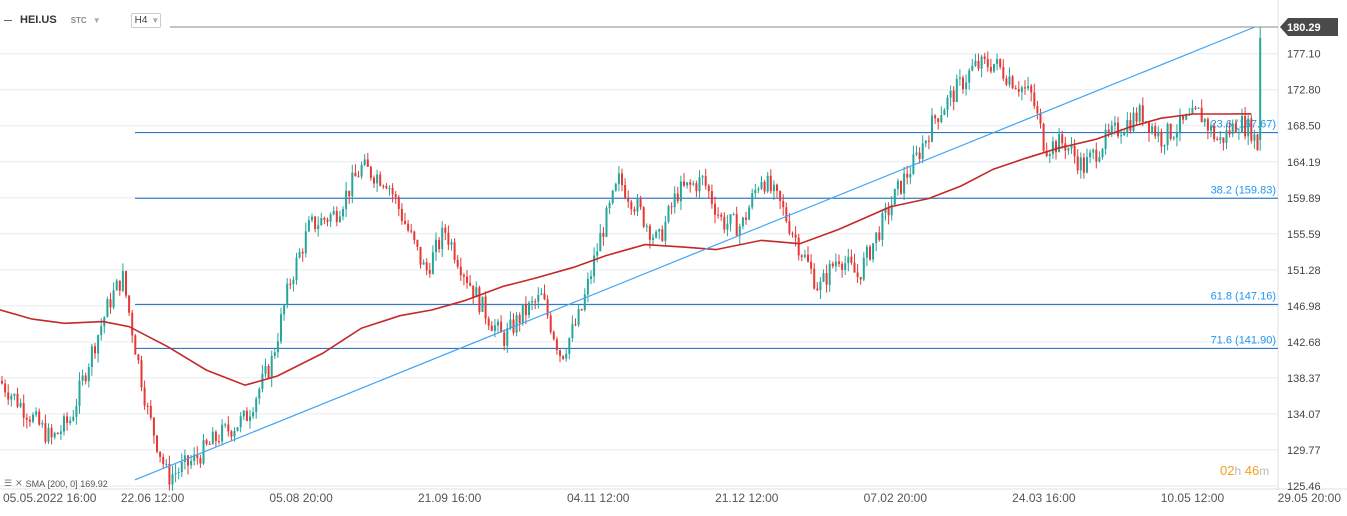  Describe the element at coordinates (450, 498) in the screenshot. I see `x-tick-label: 21.09 16:00` at that location.